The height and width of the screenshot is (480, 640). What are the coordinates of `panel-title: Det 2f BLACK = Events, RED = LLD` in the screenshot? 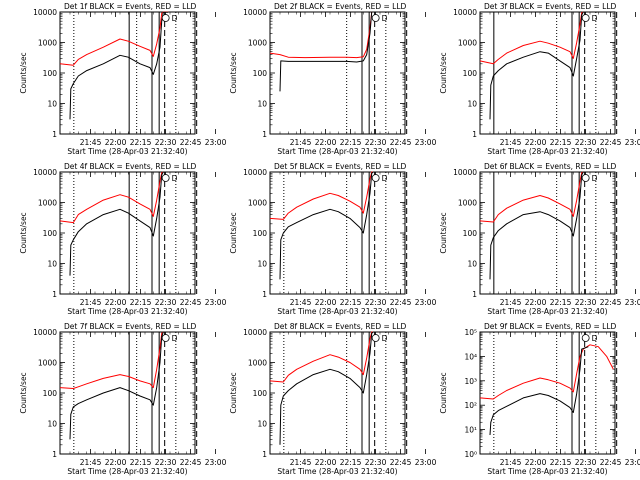 It's located at (340, 6).